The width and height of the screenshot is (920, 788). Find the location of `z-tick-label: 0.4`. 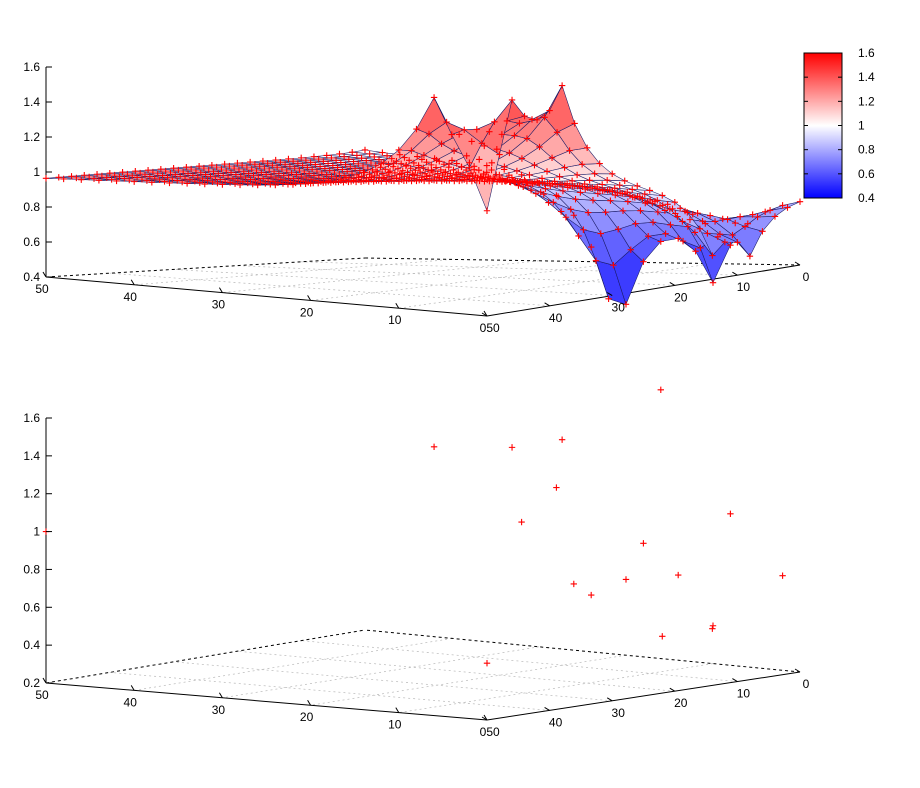

z-tick-label: 0.4 is located at coordinates (31, 645).